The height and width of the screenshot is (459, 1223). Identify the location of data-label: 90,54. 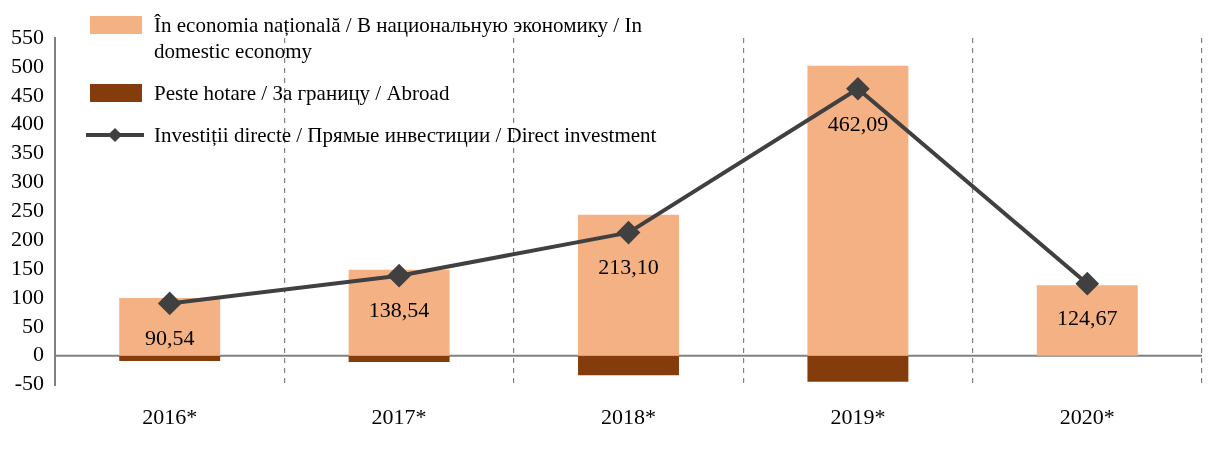
(169, 338).